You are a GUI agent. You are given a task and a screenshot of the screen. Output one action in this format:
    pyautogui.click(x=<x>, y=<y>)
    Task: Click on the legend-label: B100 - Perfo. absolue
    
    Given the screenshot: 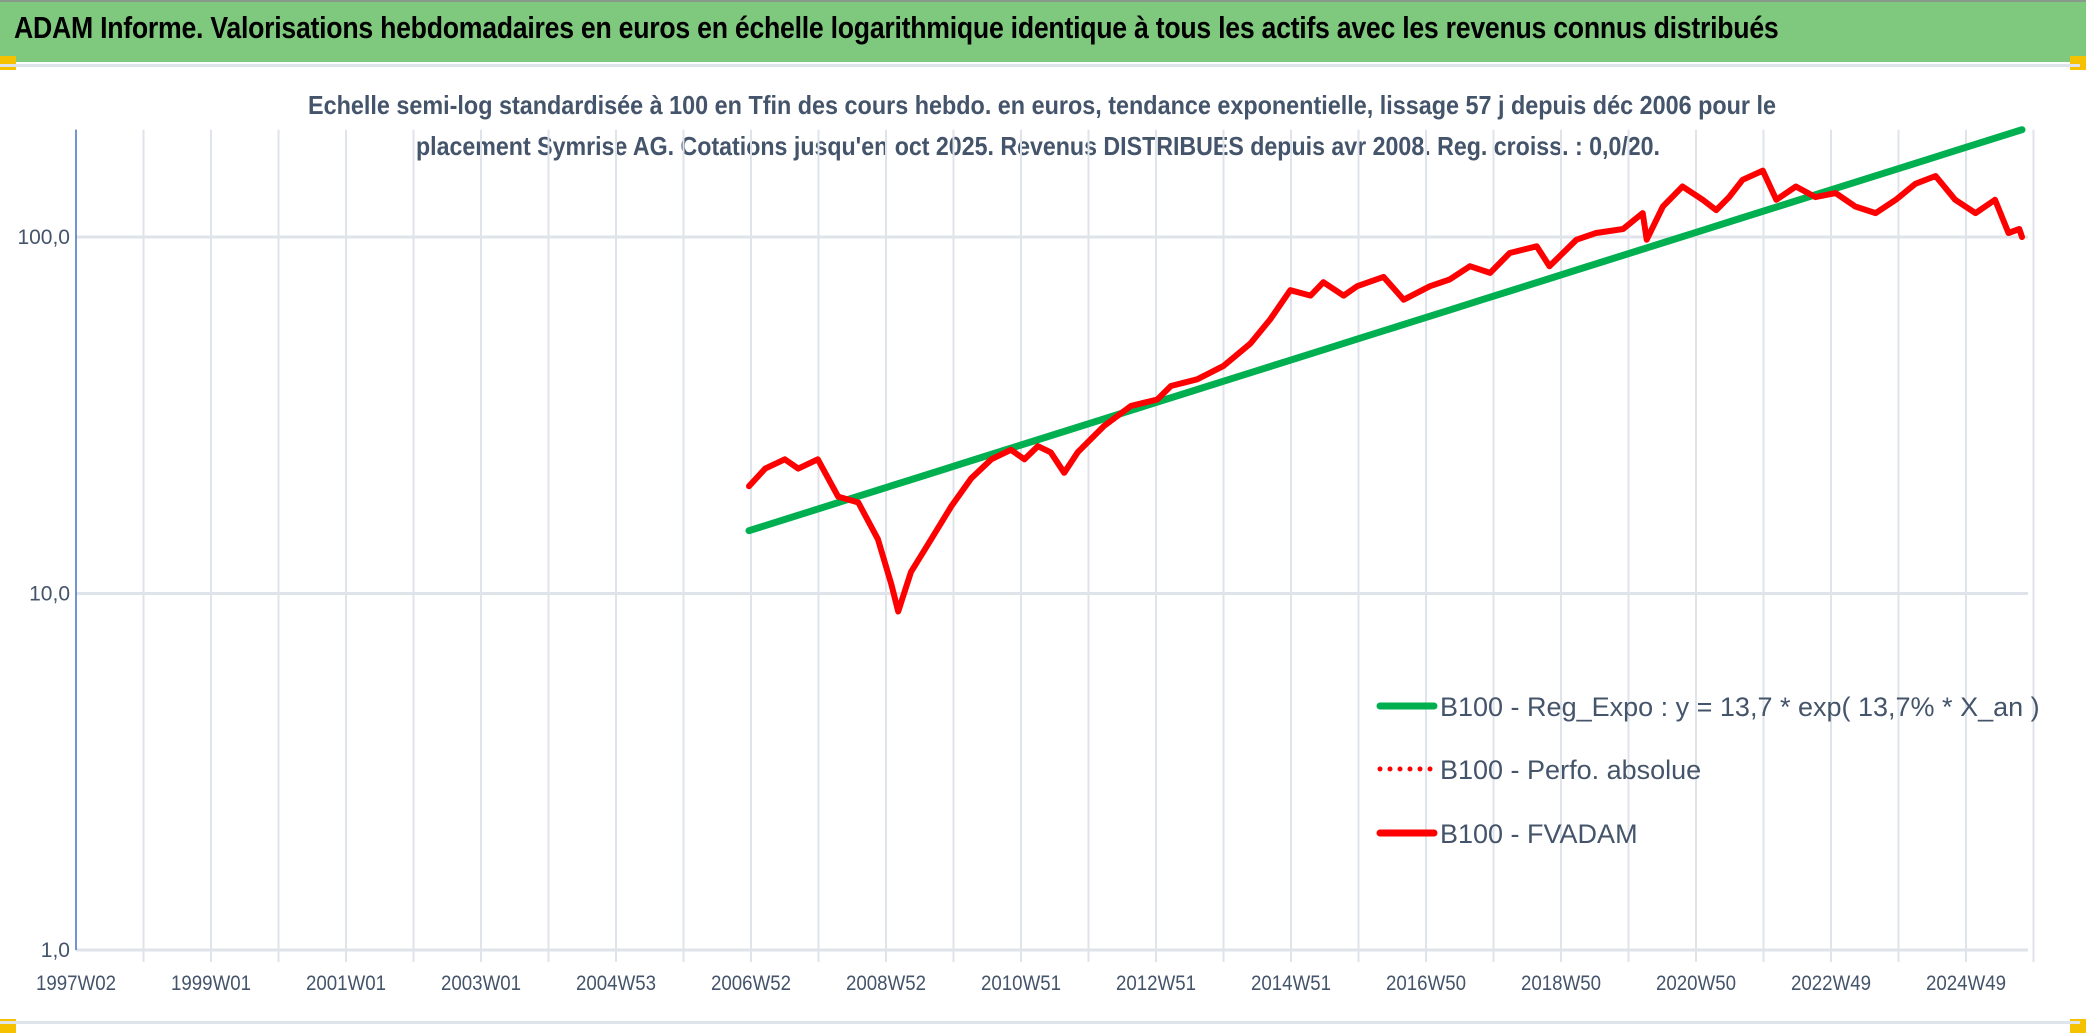 What is the action you would take?
    pyautogui.click(x=1570, y=770)
    